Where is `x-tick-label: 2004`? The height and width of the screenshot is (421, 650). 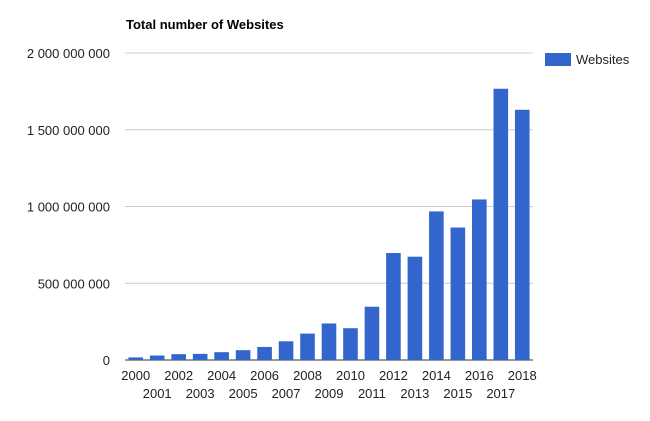
x-tick-label: 2004 is located at coordinates (221, 375).